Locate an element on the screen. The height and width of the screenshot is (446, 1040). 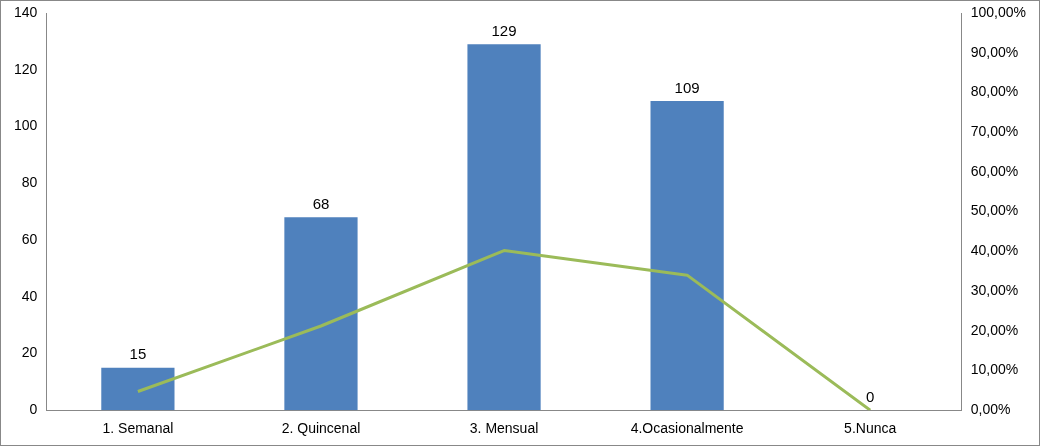
y-tick-label: 60 is located at coordinates (29, 238).